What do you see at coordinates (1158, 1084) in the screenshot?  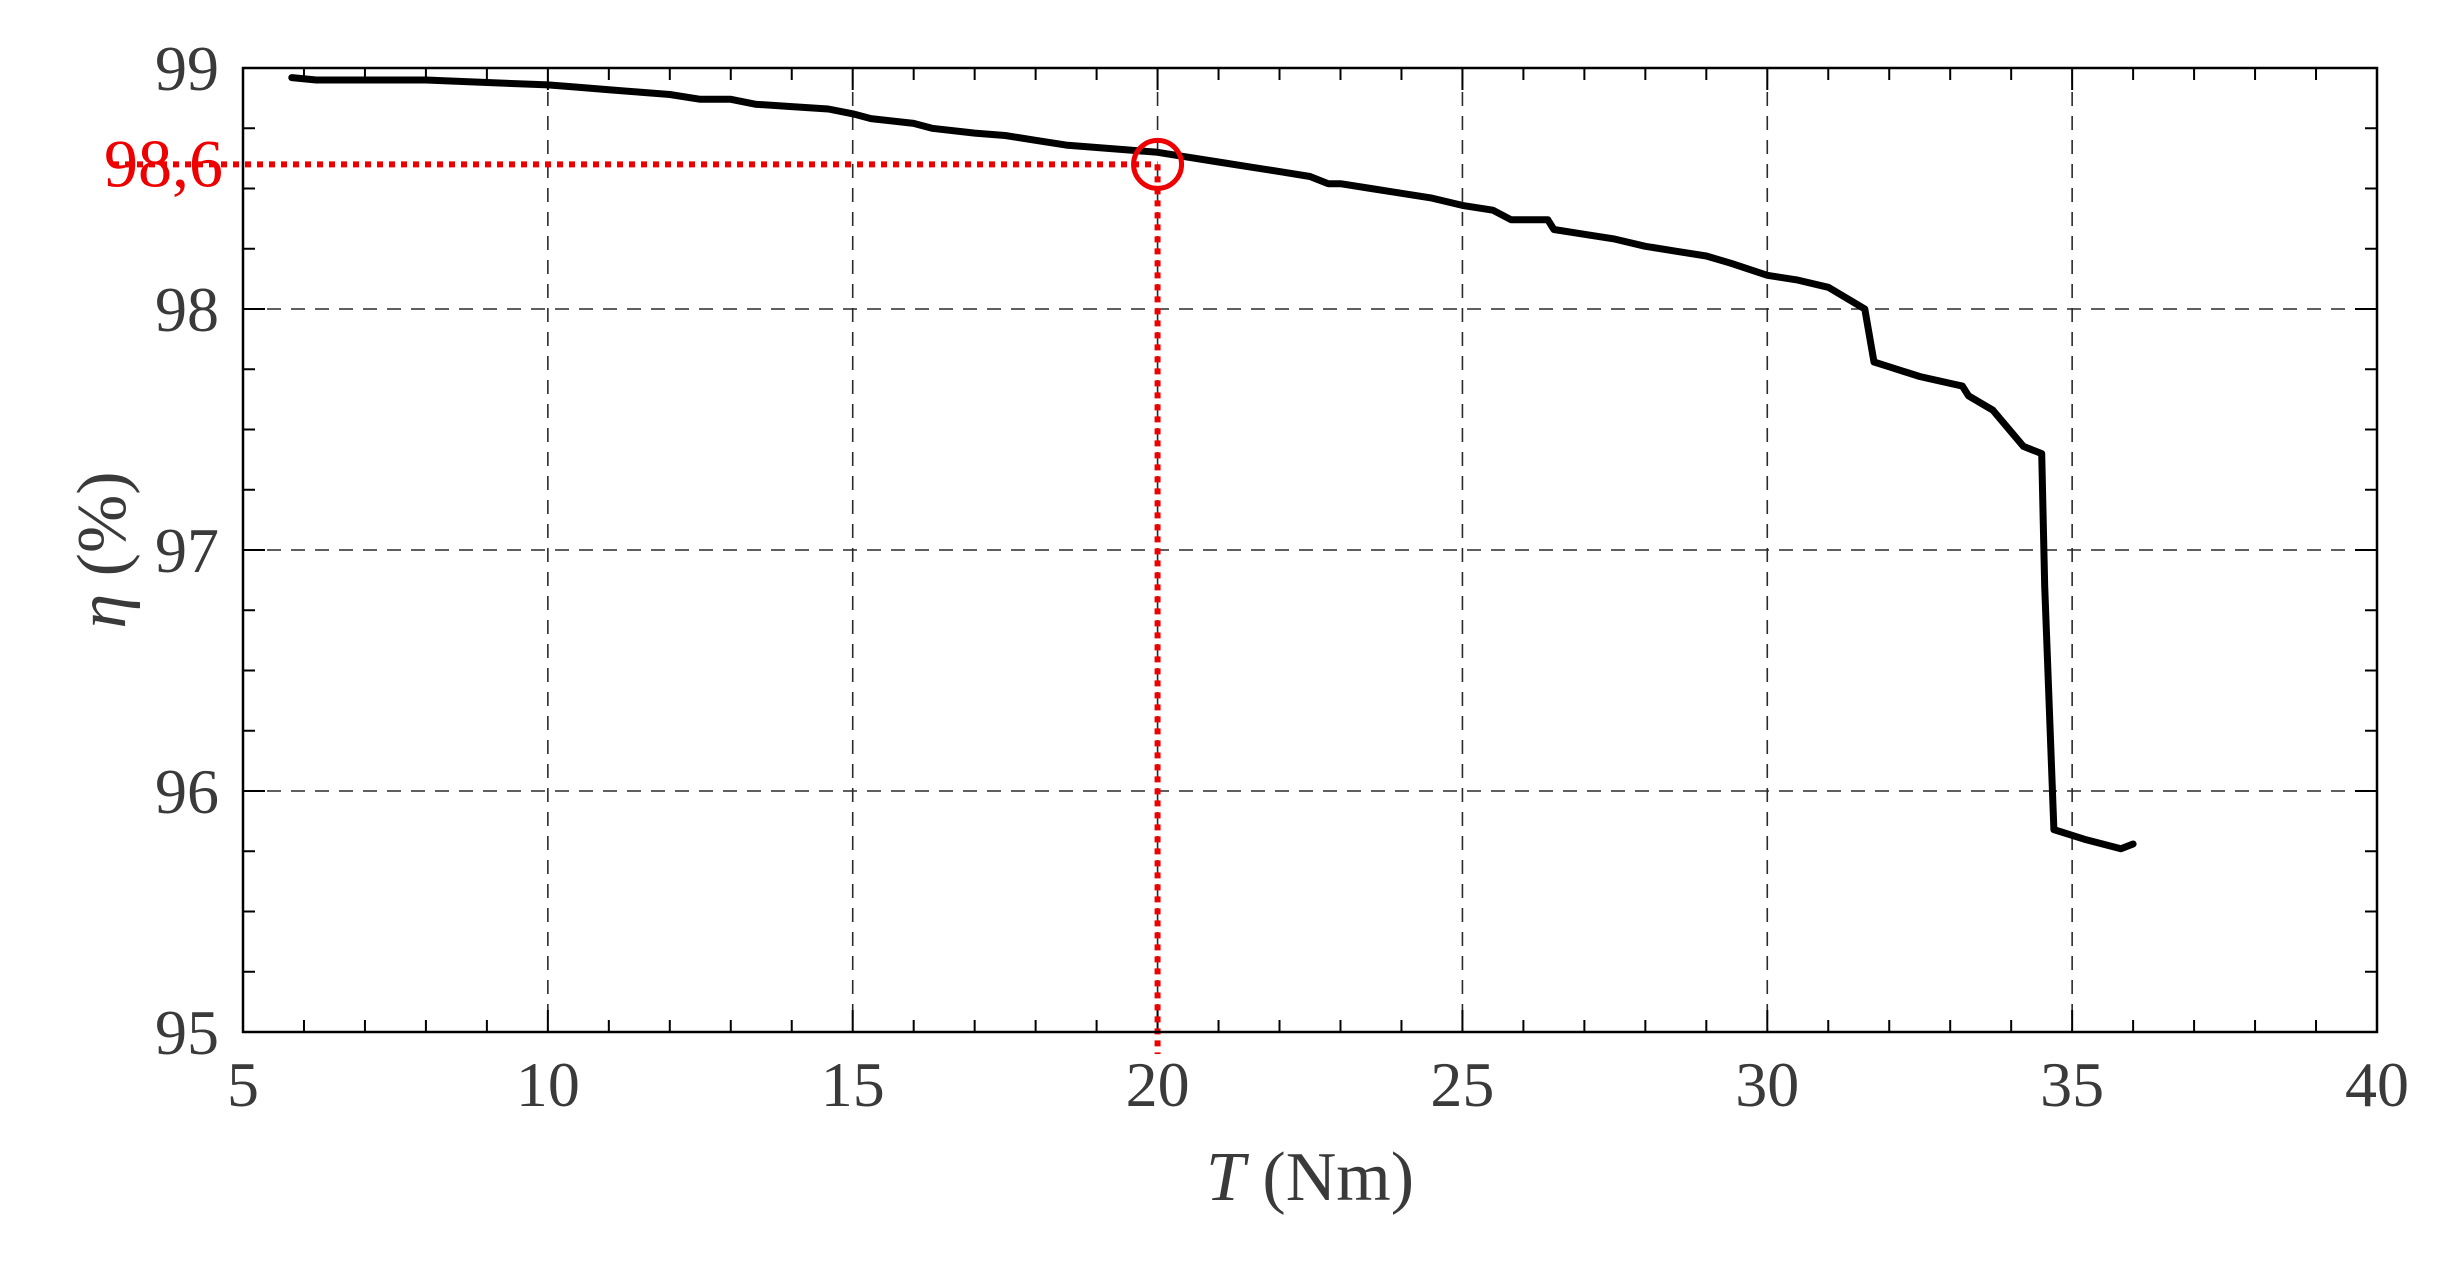 I see `x-tick-label: 20` at bounding box center [1158, 1084].